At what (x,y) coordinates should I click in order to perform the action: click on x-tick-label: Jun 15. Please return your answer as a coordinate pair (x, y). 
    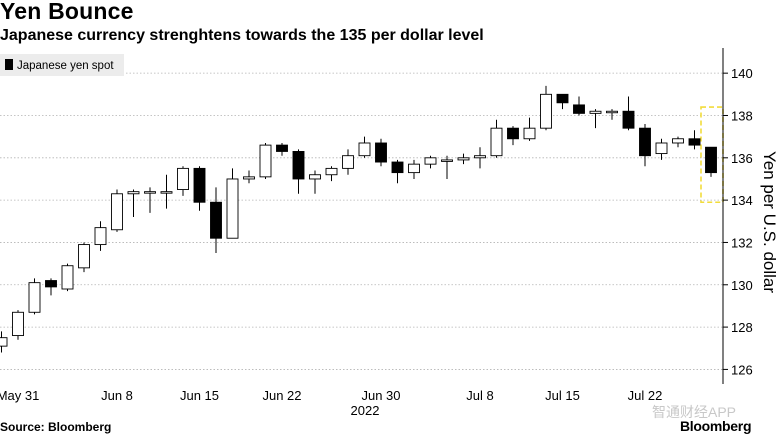
    Looking at the image, I should click on (199, 395).